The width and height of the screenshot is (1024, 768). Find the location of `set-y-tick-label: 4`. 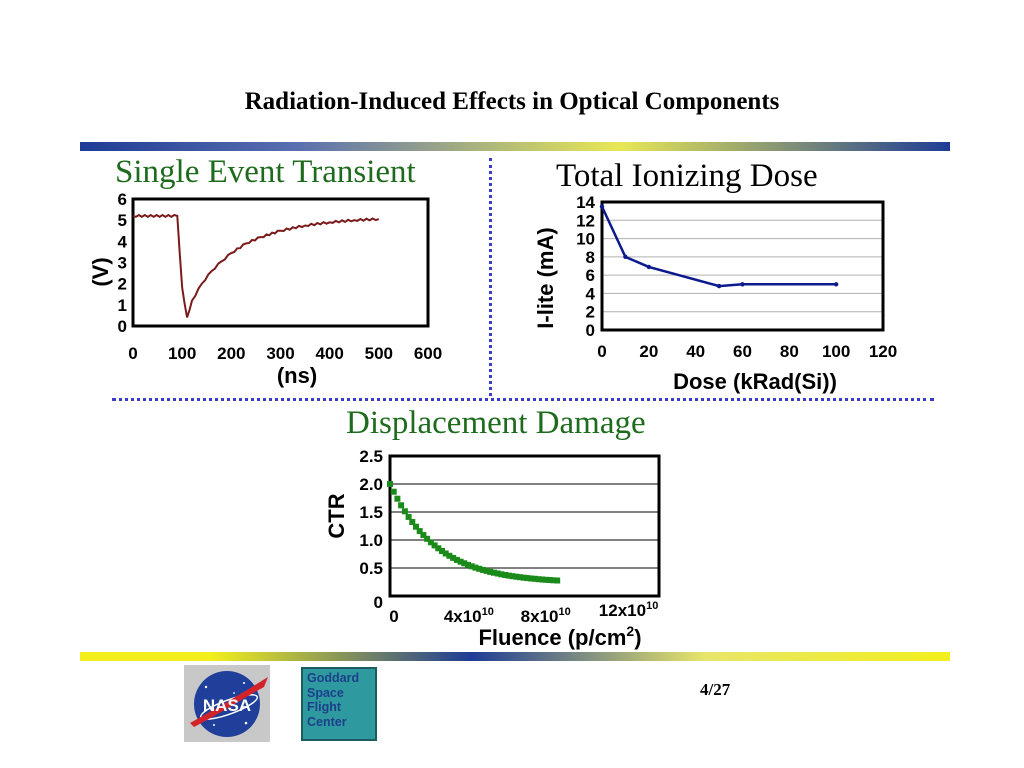

set-y-tick-label: 4 is located at coordinates (123, 241).